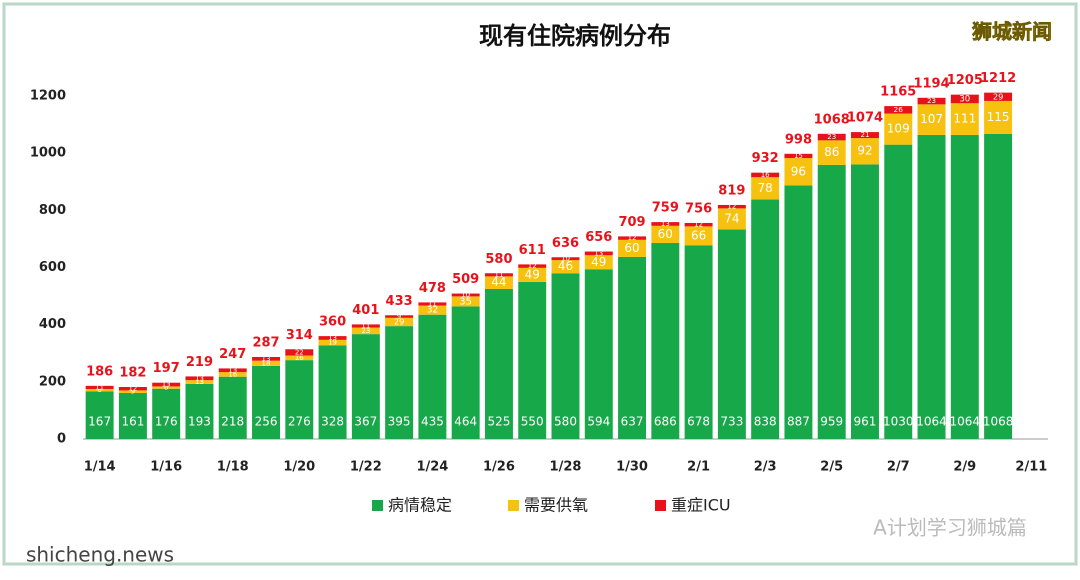 The image size is (1080, 580). What do you see at coordinates (532, 250) in the screenshot?
I see `total-label: 611` at bounding box center [532, 250].